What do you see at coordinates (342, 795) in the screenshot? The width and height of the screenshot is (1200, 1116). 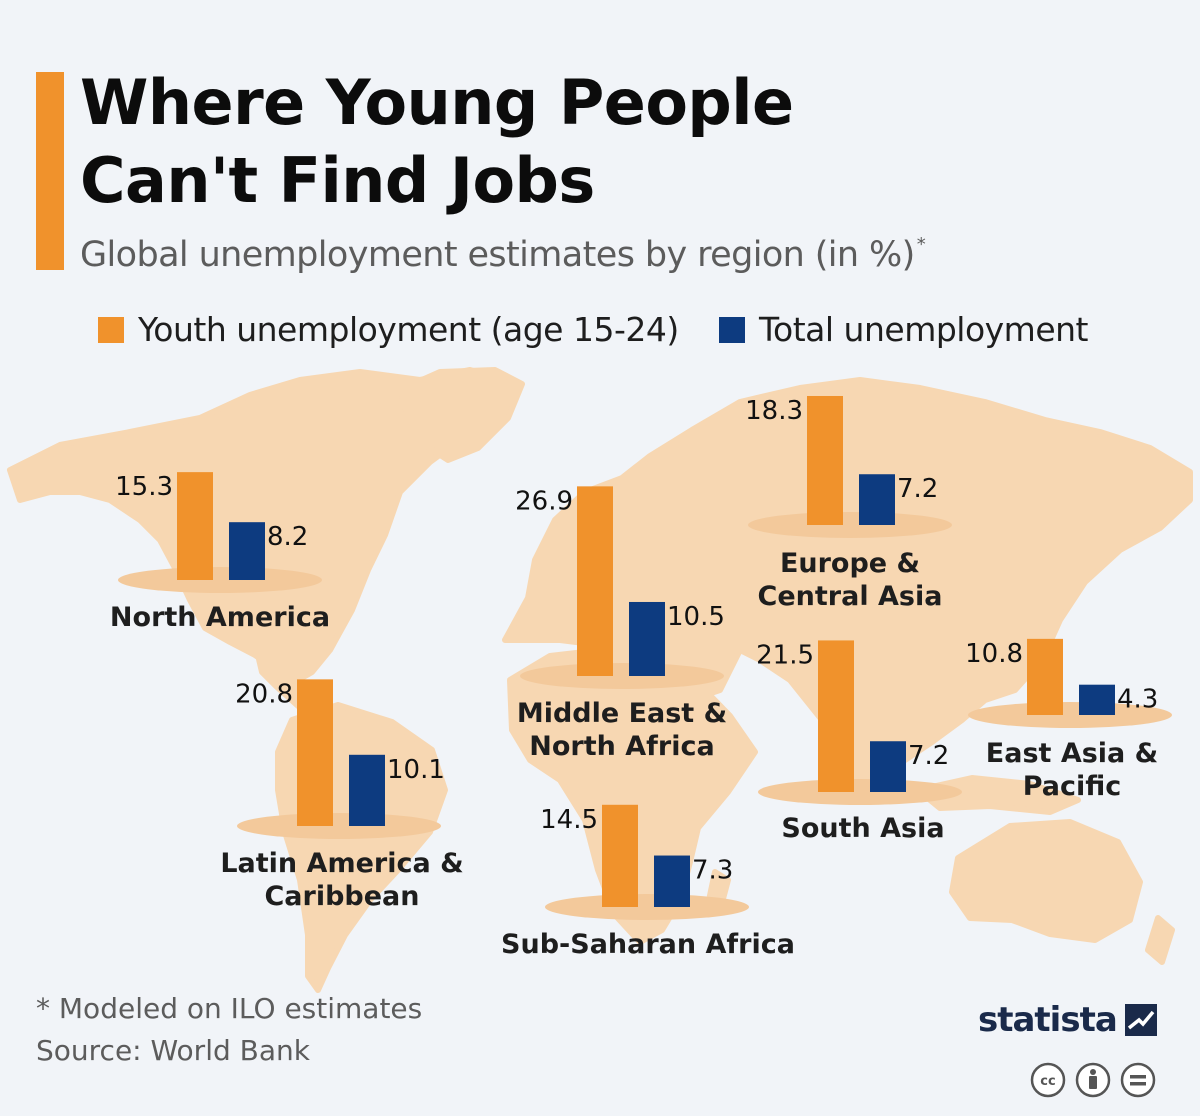 I see `region-group: 20.8 10.1 Latin America &Caribbean` at bounding box center [342, 795].